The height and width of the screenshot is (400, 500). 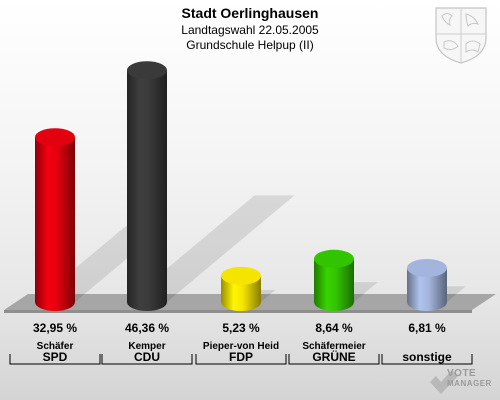 I want to click on value-label: 46,36 %, so click(x=147, y=328).